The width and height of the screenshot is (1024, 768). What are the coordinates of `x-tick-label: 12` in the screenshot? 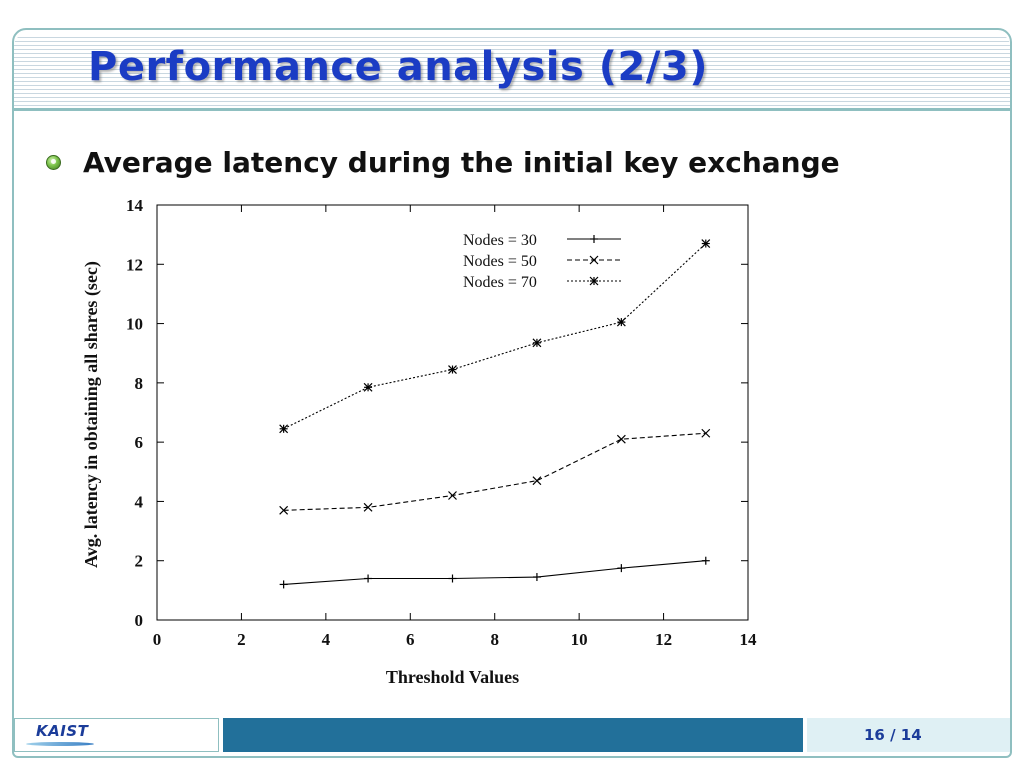 It's located at (663, 639).